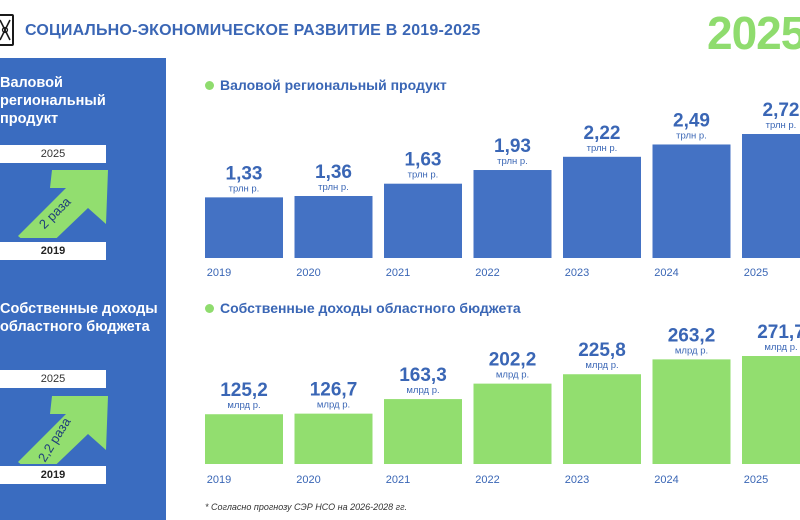 Image resolution: width=800 pixels, height=520 pixels. What do you see at coordinates (244, 173) in the screenshot?
I see `data-label: 1,33` at bounding box center [244, 173].